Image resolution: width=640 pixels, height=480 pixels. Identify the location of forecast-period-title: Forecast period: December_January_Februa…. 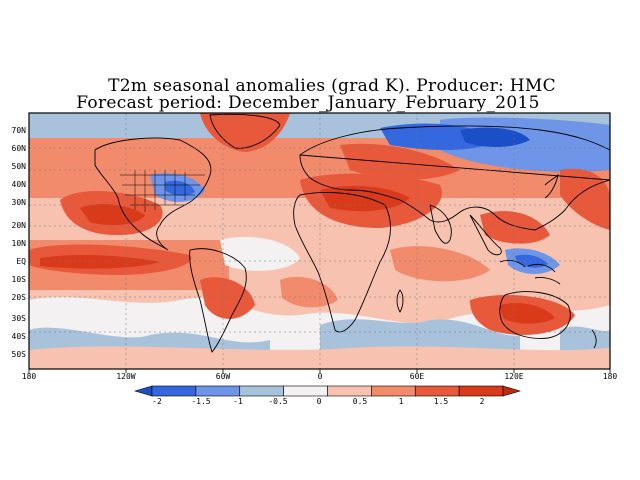
(308, 103).